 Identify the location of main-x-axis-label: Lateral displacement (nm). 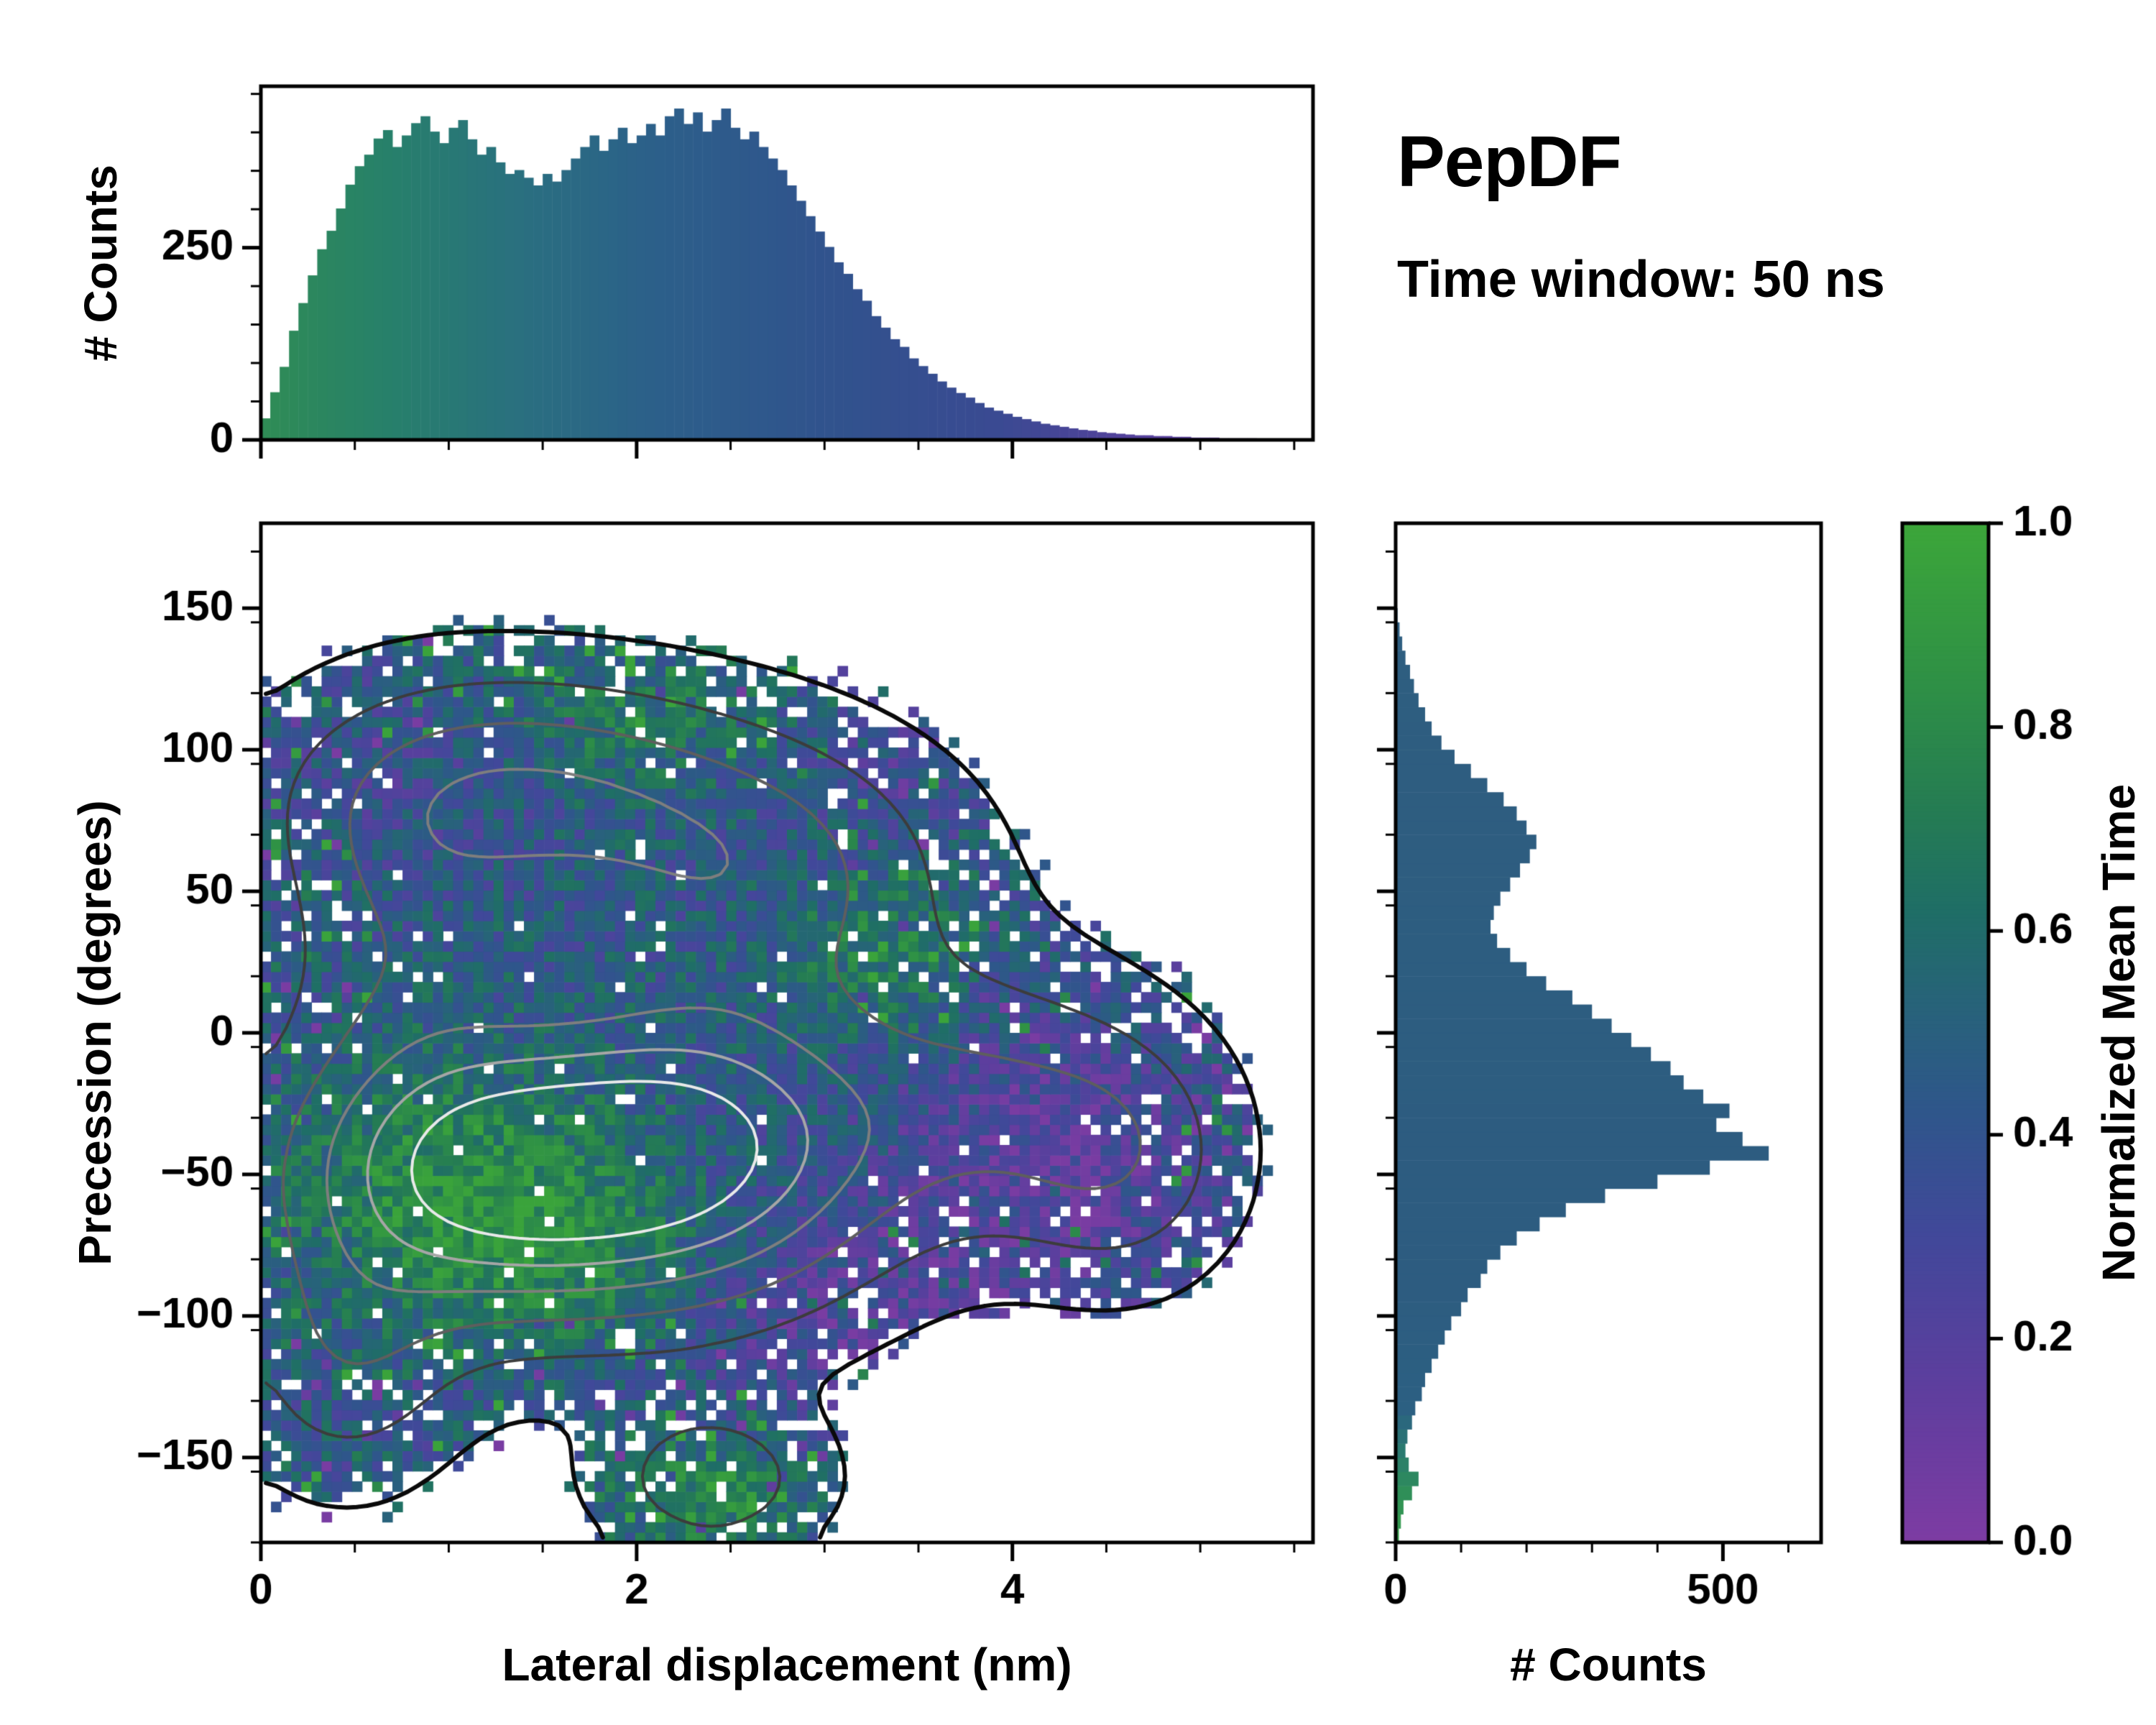
(787, 1664).